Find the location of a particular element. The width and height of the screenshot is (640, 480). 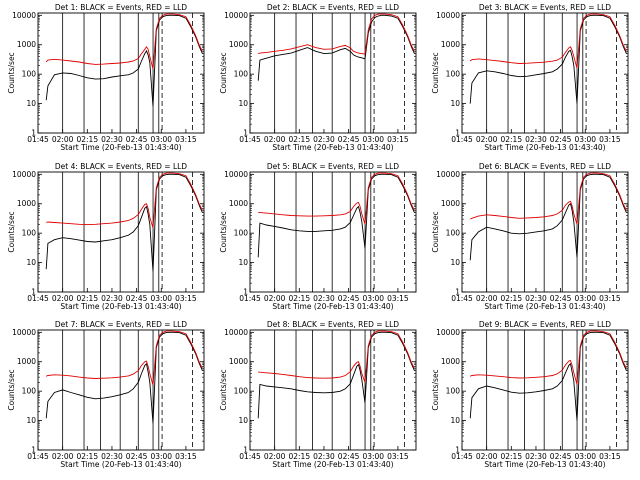

panel-title: Det 2: BLACK = Events, RED = LLD is located at coordinates (333, 7).